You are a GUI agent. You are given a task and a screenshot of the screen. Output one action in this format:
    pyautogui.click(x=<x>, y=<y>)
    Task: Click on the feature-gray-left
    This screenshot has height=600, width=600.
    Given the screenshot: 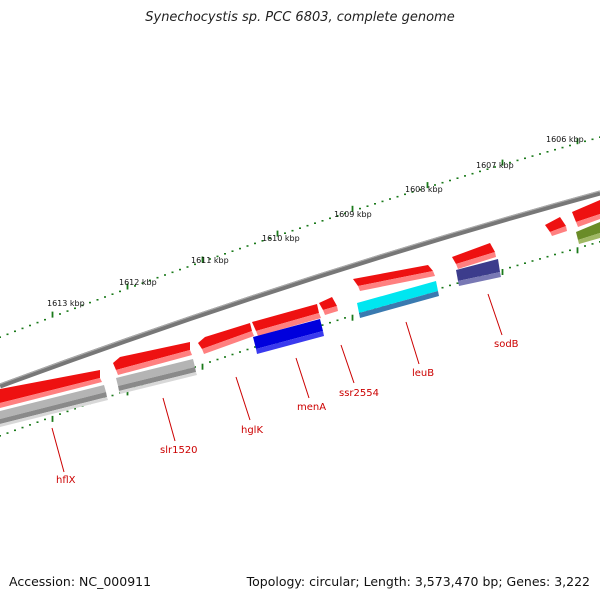 What is the action you would take?
    pyautogui.click(x=54, y=406)
    